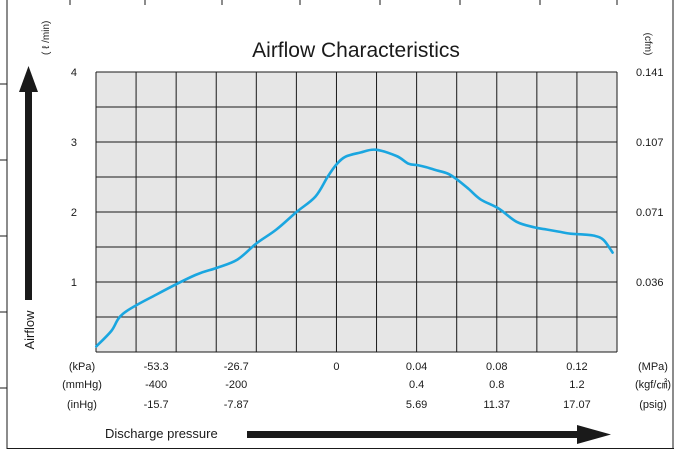 The height and width of the screenshot is (449, 674). Describe the element at coordinates (576, 367) in the screenshot. I see `x-tick-label: 0.12` at that location.